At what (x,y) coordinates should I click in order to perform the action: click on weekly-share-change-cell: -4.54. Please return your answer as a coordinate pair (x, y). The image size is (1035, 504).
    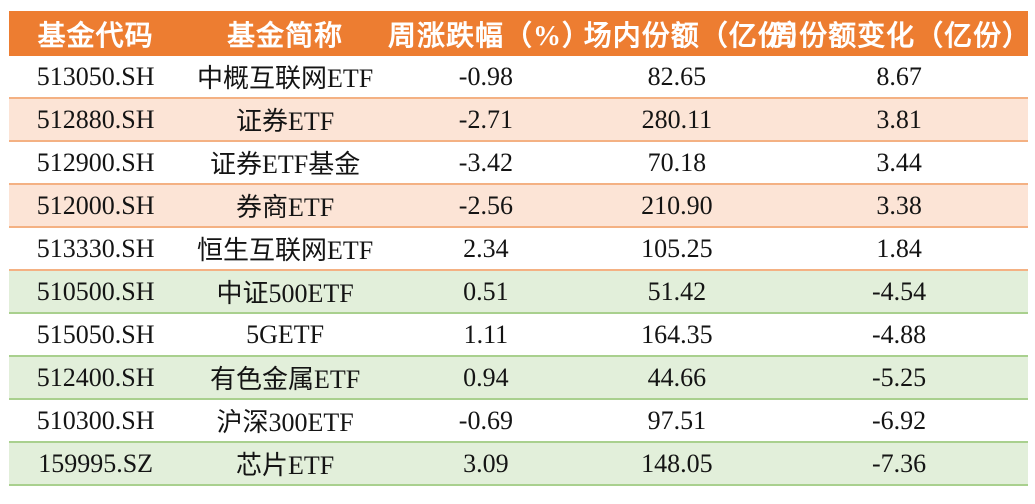
    Looking at the image, I should click on (899, 291).